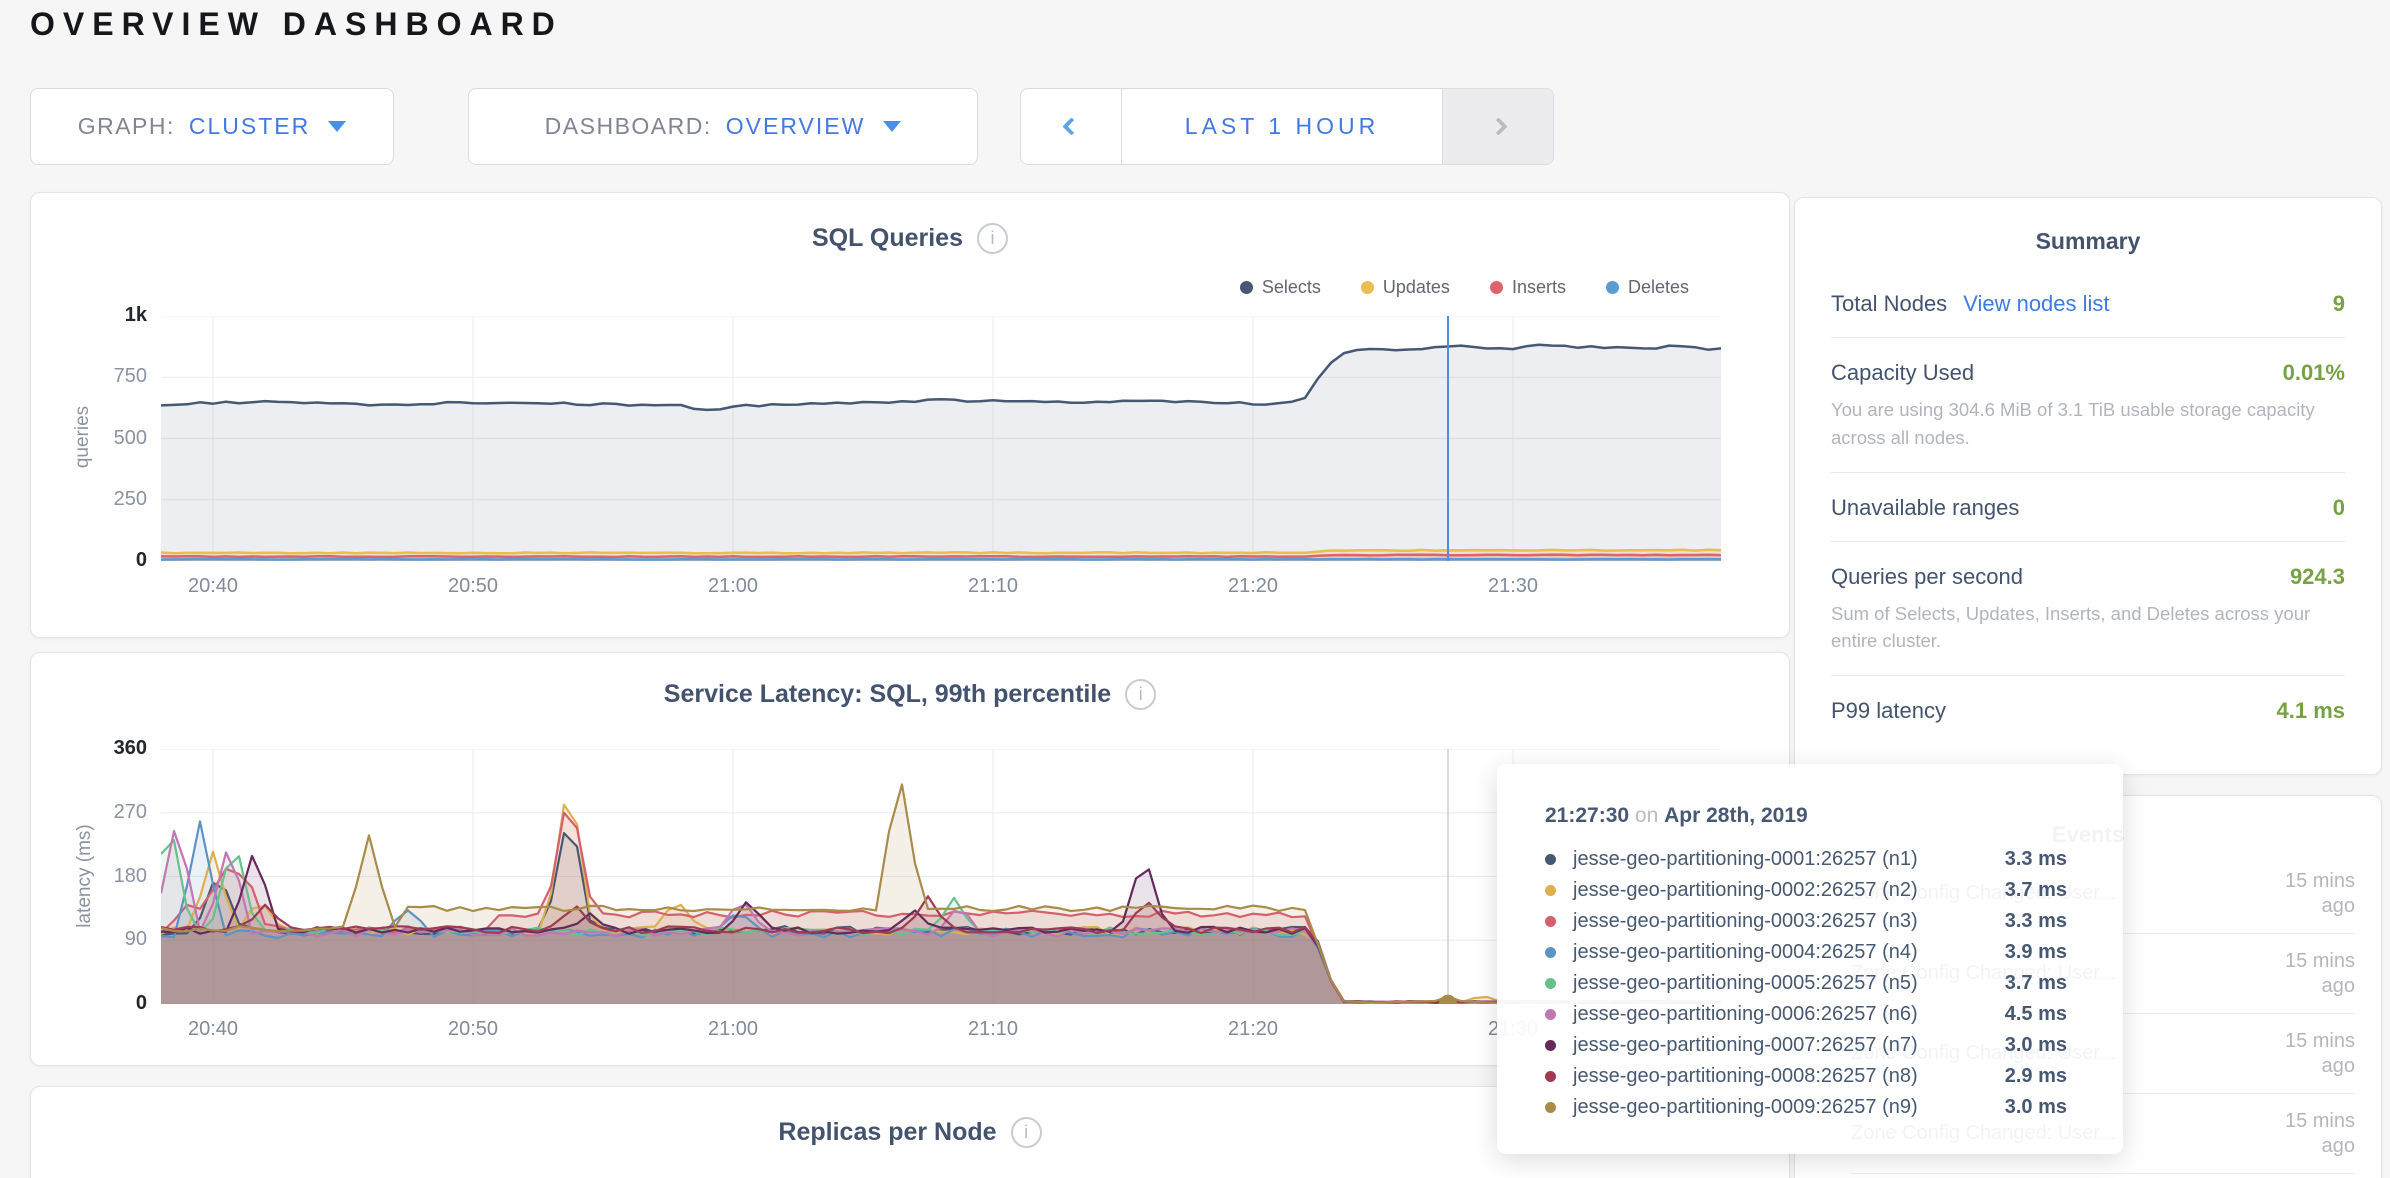 The image size is (2390, 1178). I want to click on sql-queries-header: SQL Queries, so click(910, 223).